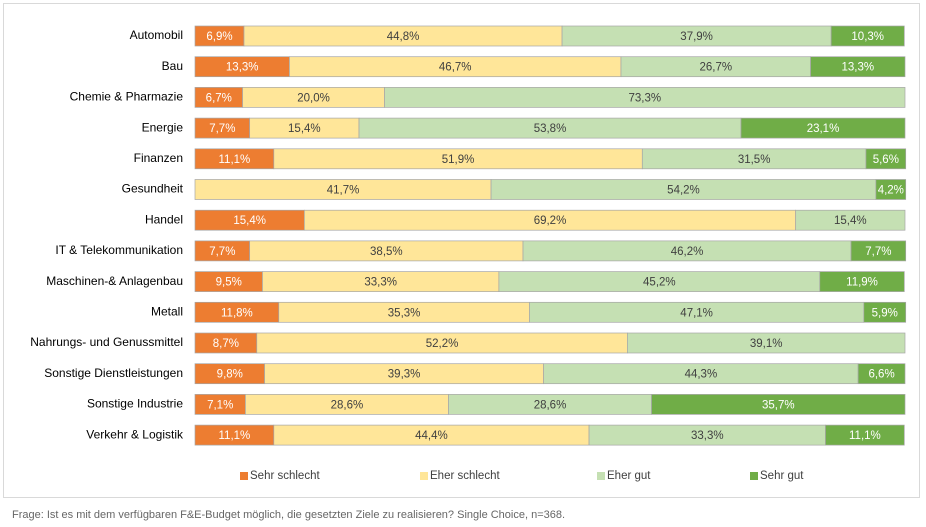 This screenshot has width=926, height=527. I want to click on category-label: Maschinen-& Anlagenbau, so click(114, 281).